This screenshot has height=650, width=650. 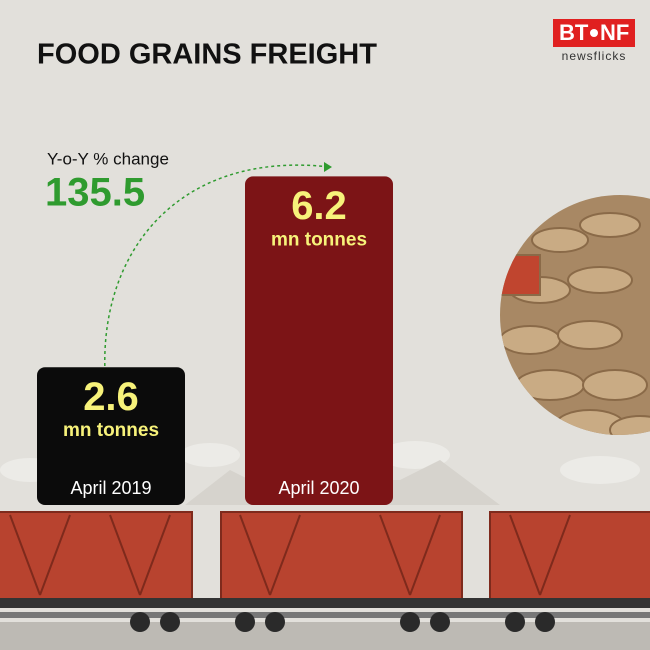 I want to click on category-label: April 2019, so click(x=110, y=488).